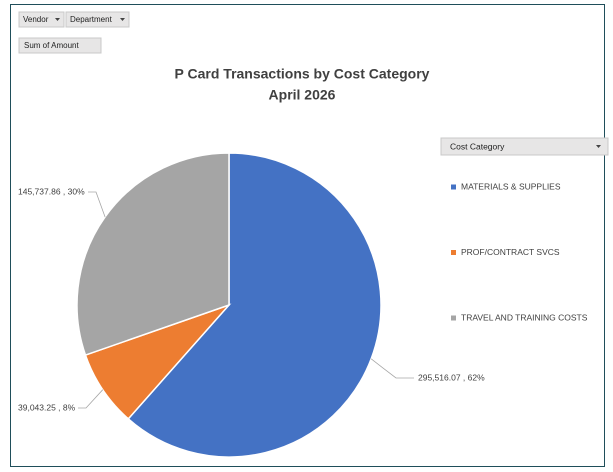 The image size is (613, 472). I want to click on filter-label: Department, so click(91, 19).